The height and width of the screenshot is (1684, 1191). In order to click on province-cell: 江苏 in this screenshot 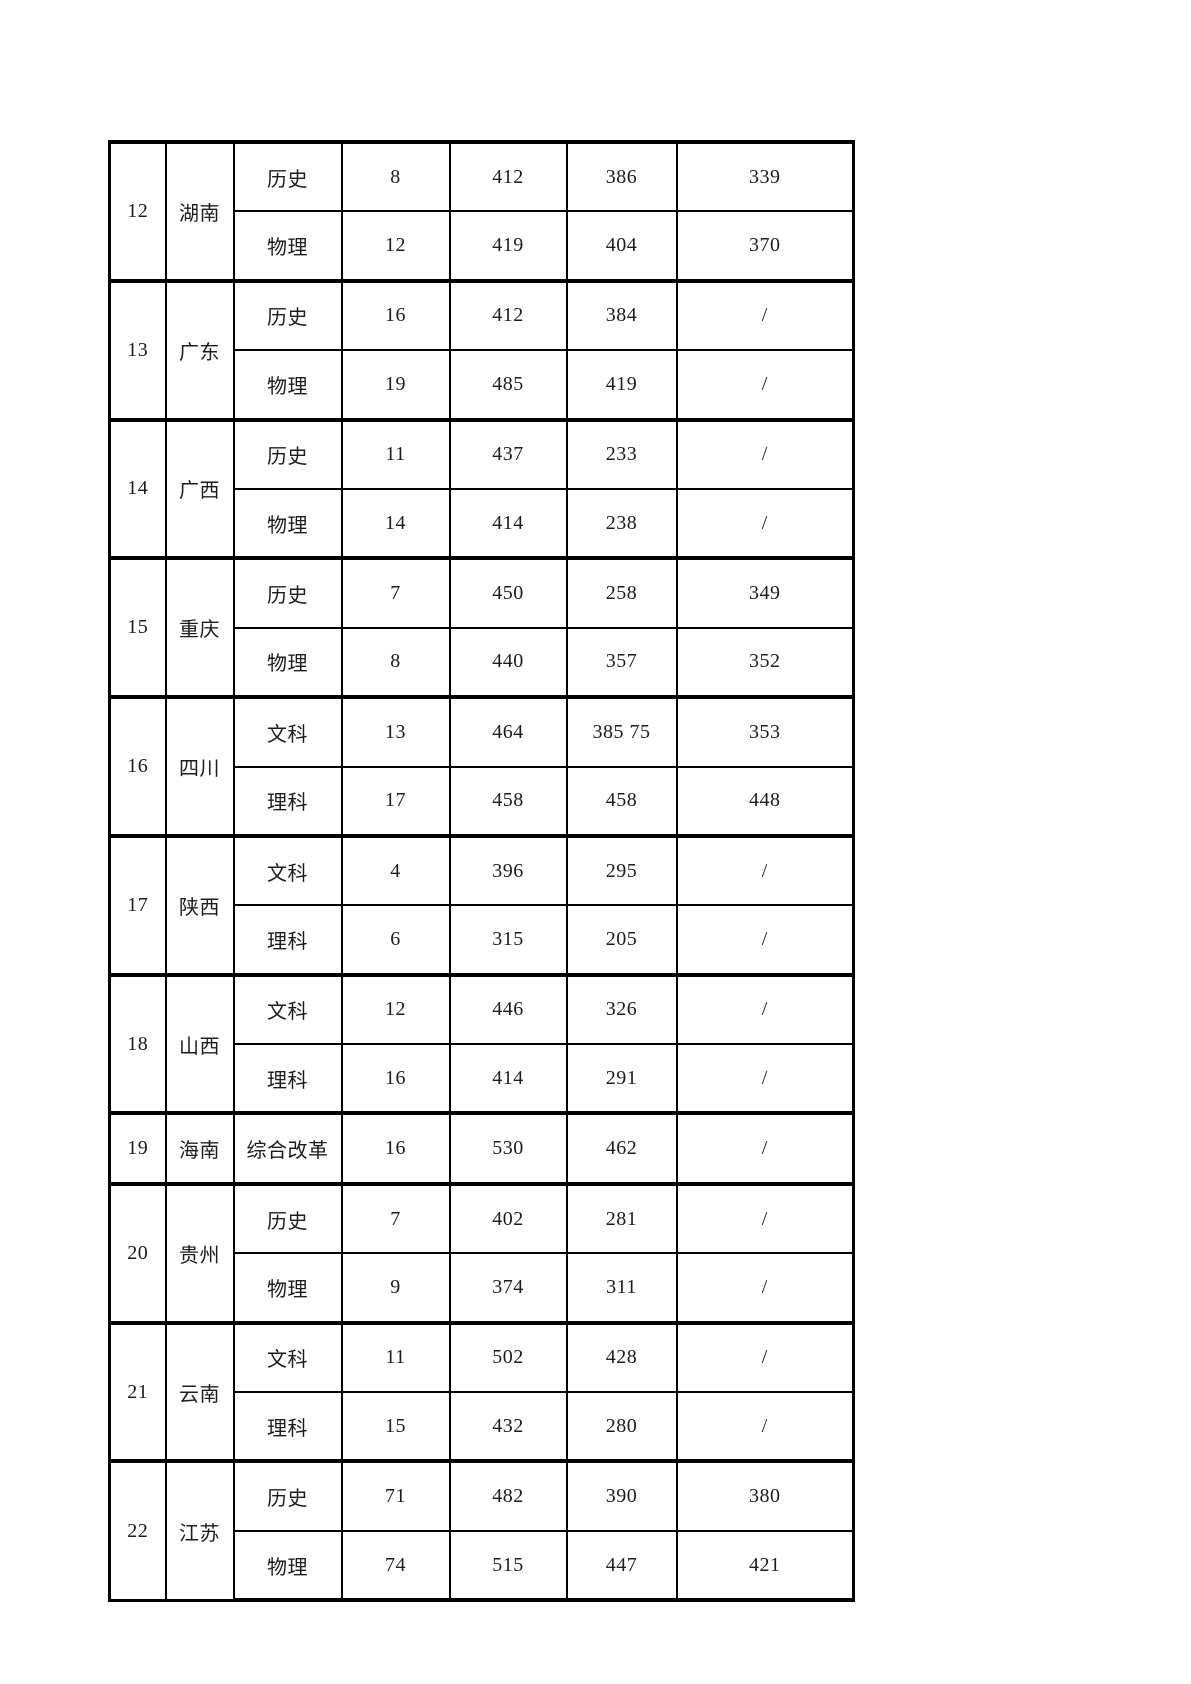, I will do `click(199, 1530)`.